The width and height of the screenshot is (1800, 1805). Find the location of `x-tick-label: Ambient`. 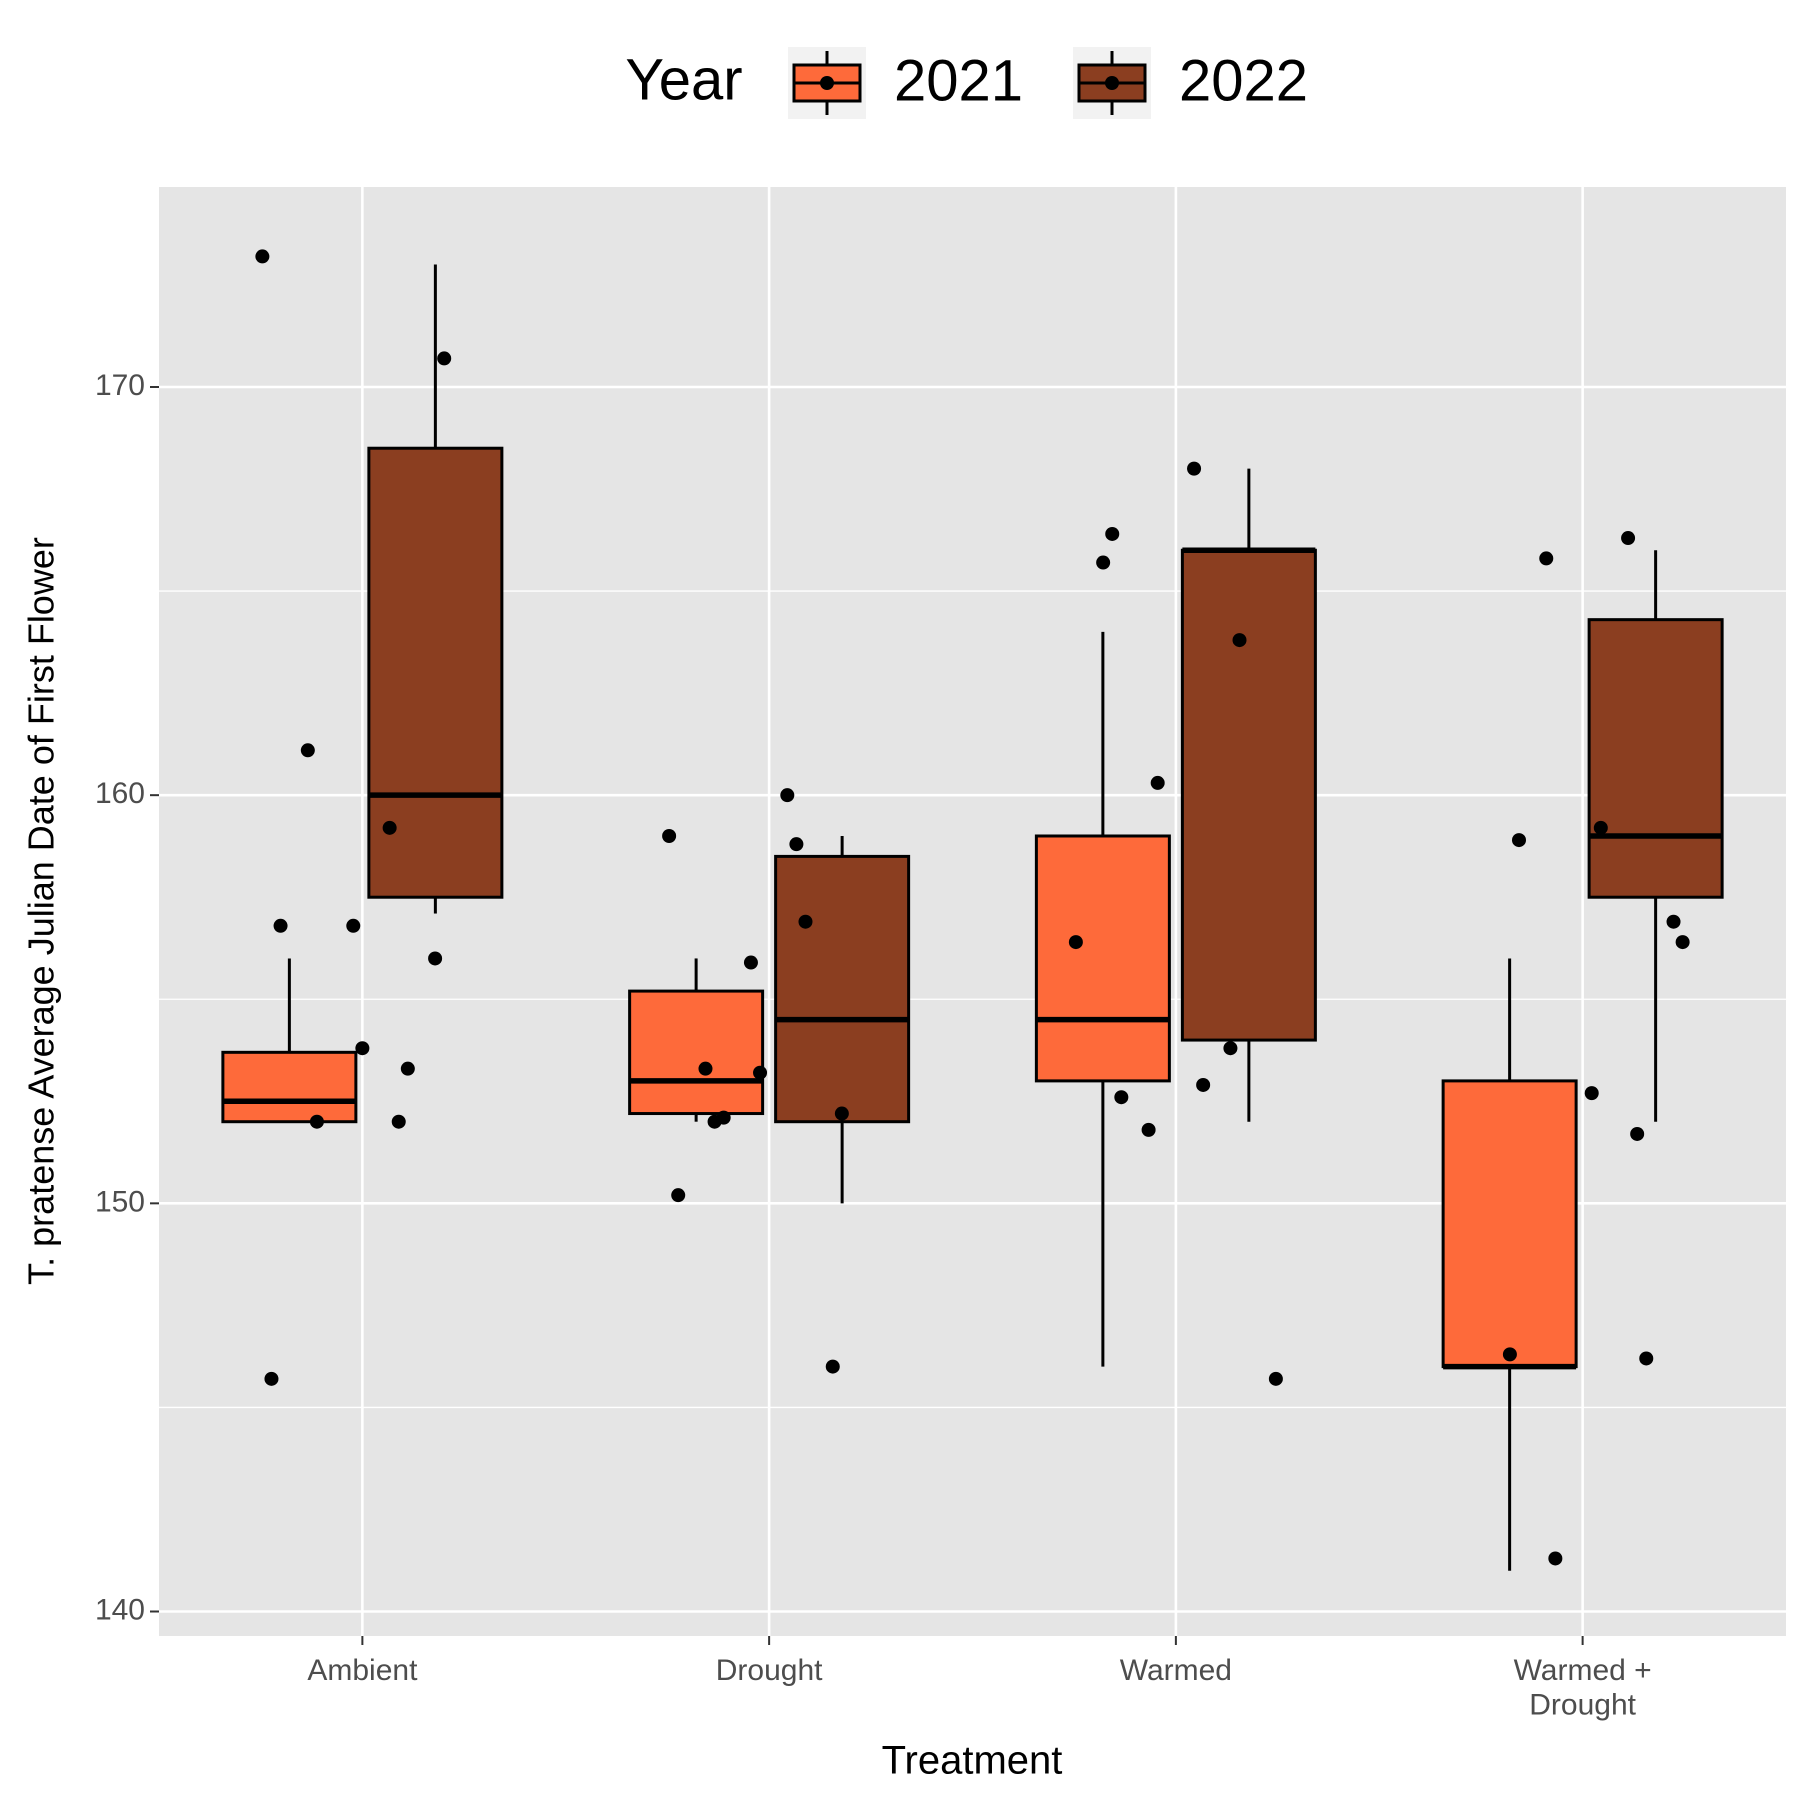

x-tick-label: Ambient is located at coordinates (362, 1670).